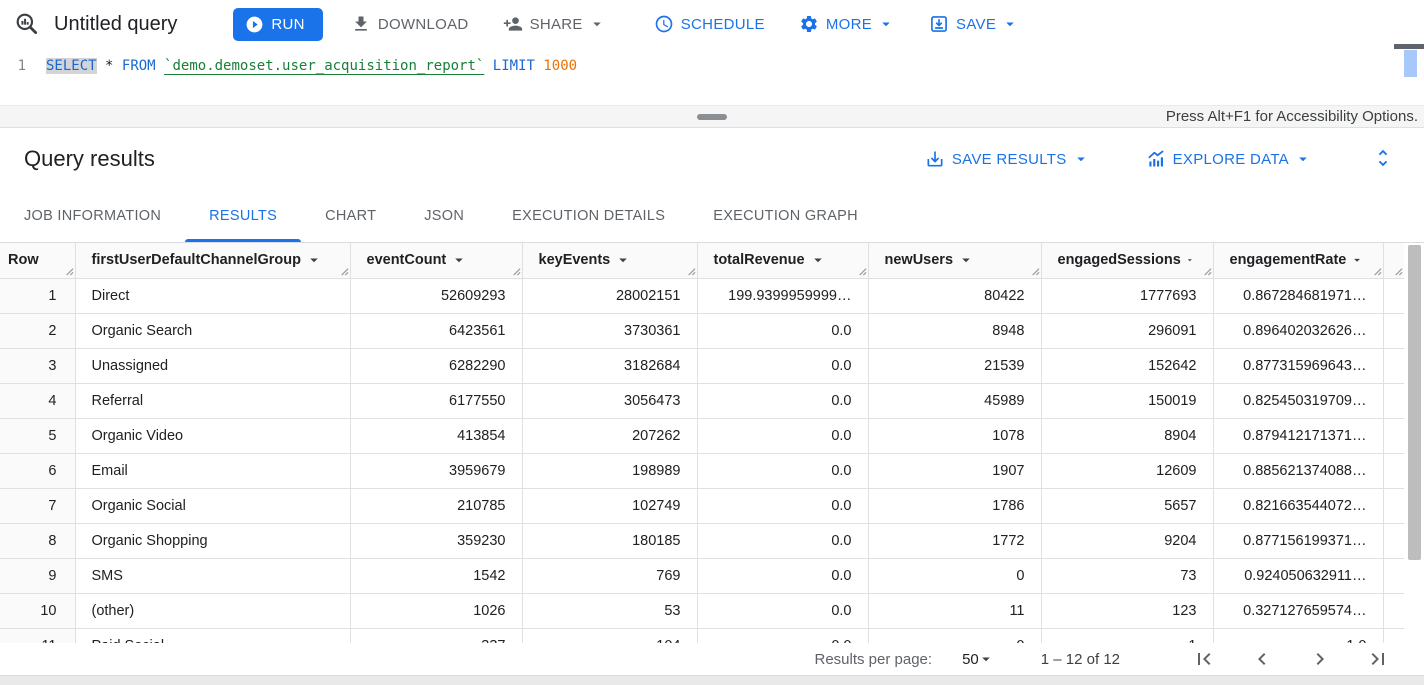  I want to click on value-cell: 1786, so click(954, 506).